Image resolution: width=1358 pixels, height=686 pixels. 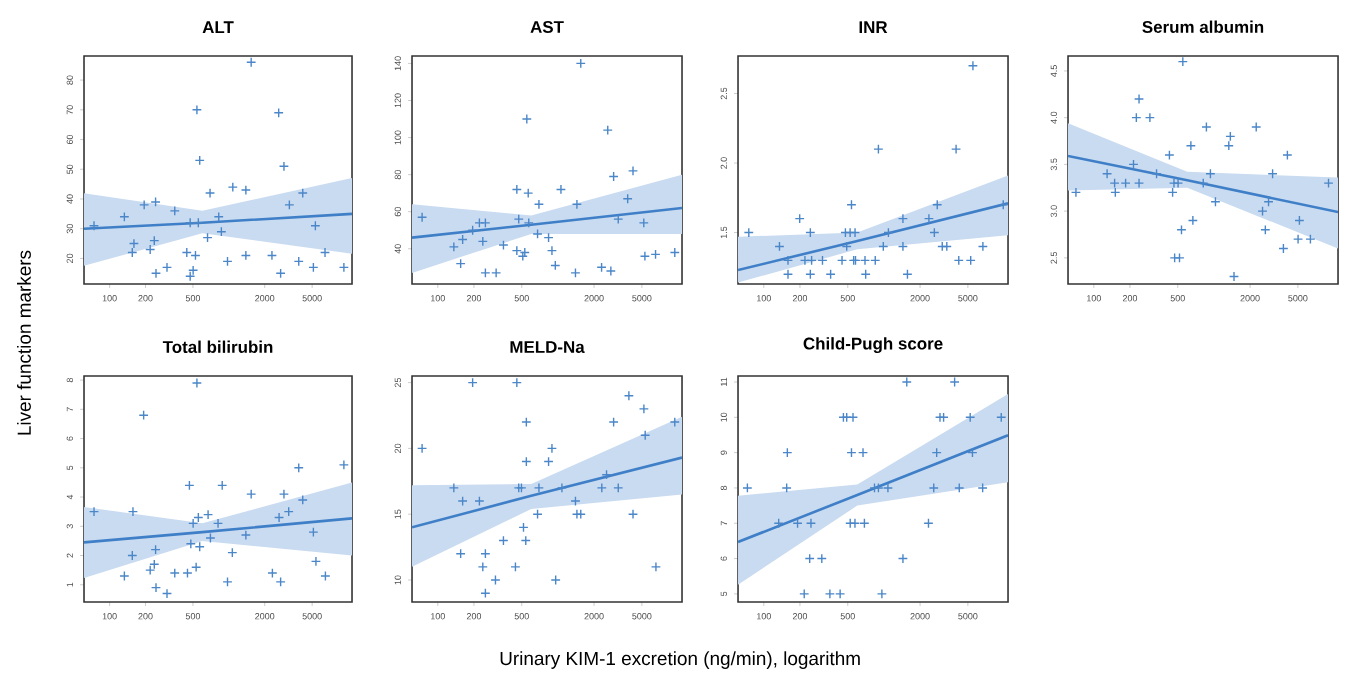 What do you see at coordinates (873, 27) in the screenshot?
I see `chart-title: INR` at bounding box center [873, 27].